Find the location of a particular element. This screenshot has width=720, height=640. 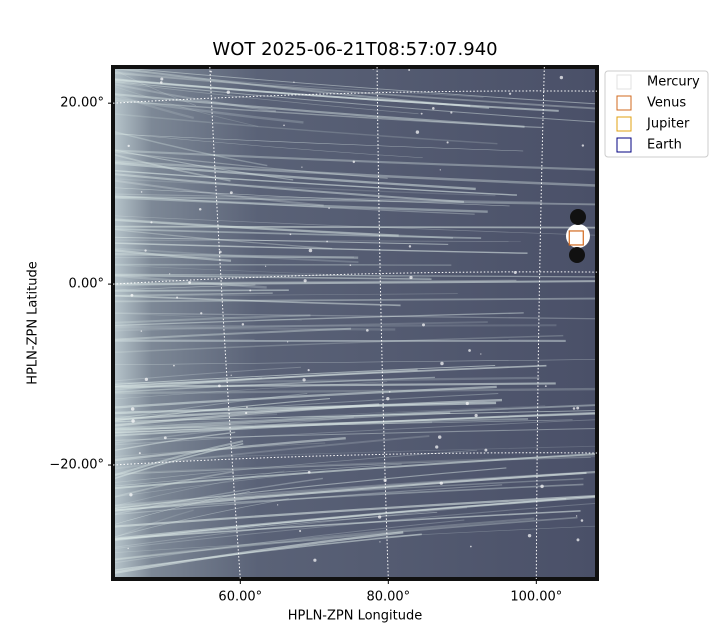

y-tick-label: −20.00° is located at coordinates (76, 465).